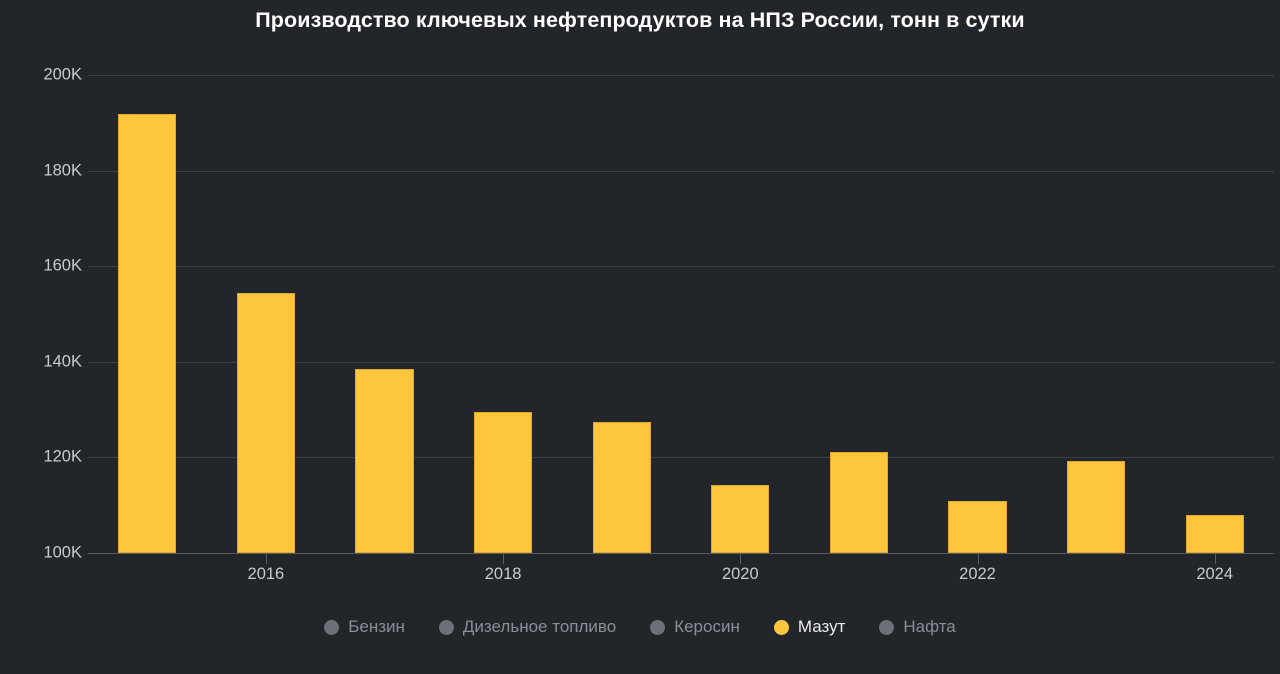 Image resolution: width=1280 pixels, height=674 pixels. I want to click on y-axis-tick-label: 120K, so click(62, 456).